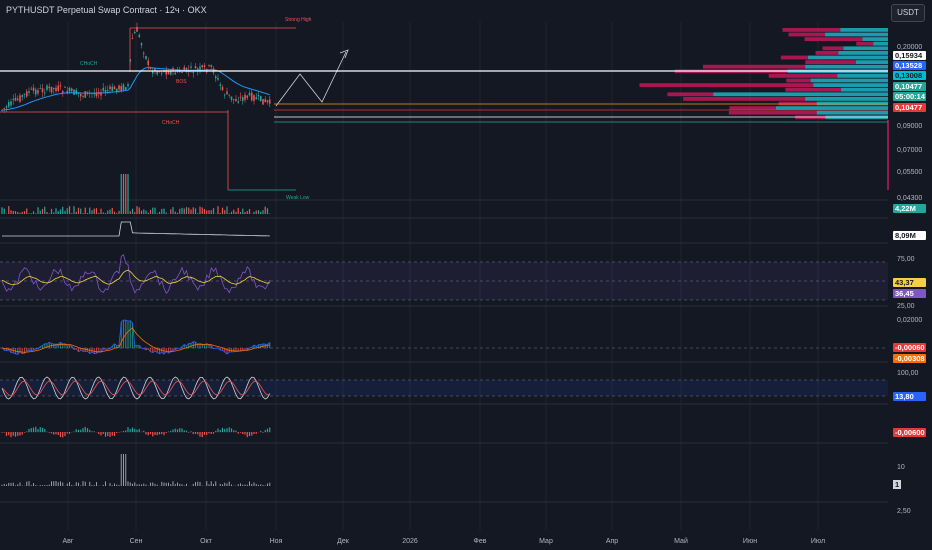  I want to click on bottom-badge, so click(897, 484).